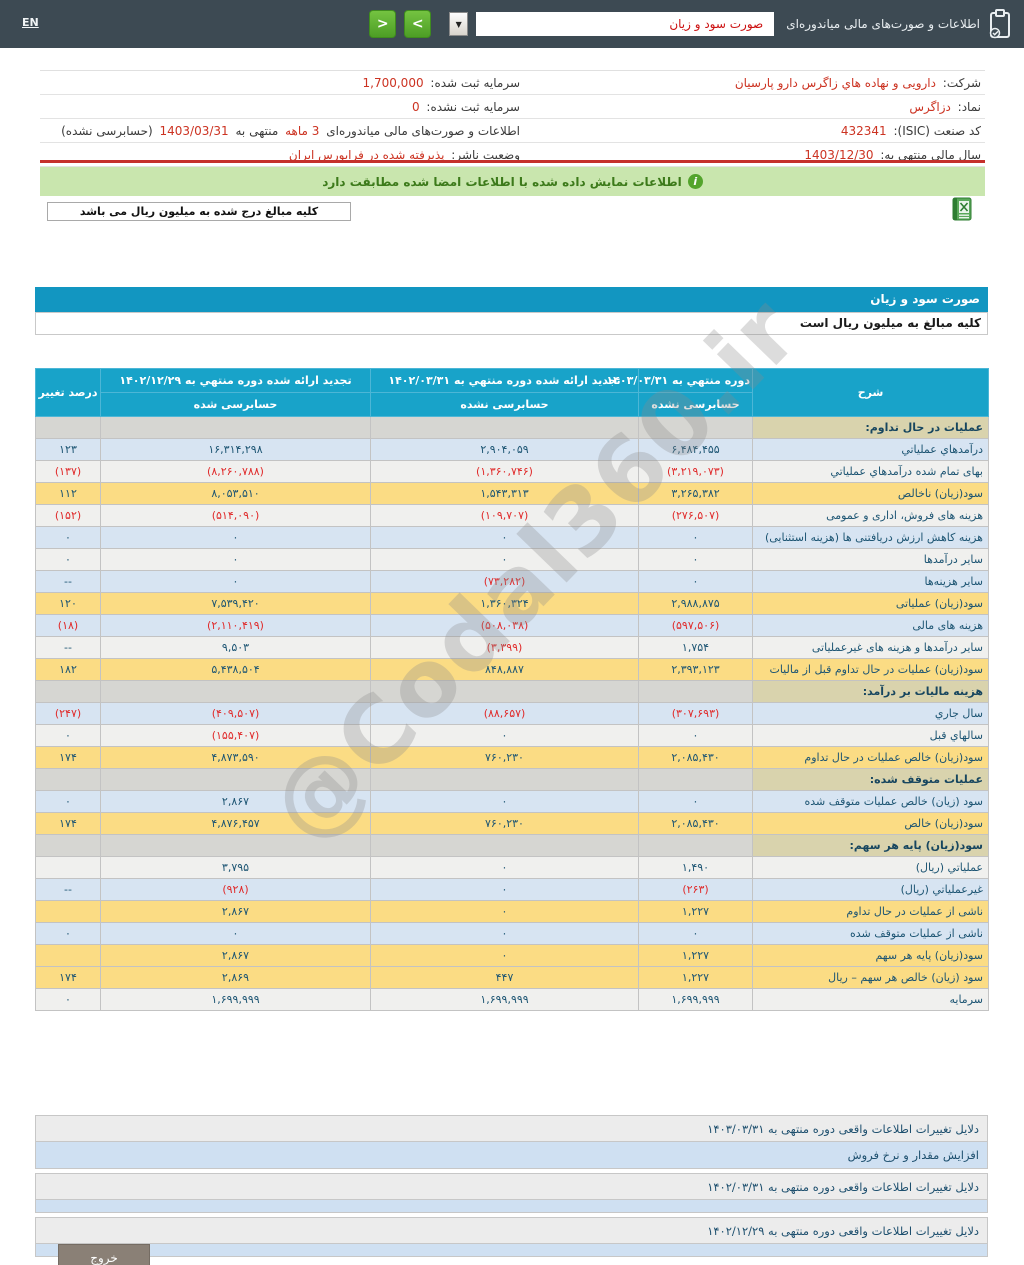 Image resolution: width=1024 pixels, height=1265 pixels. I want to click on value-cell: (۹۲۸), so click(235, 889).